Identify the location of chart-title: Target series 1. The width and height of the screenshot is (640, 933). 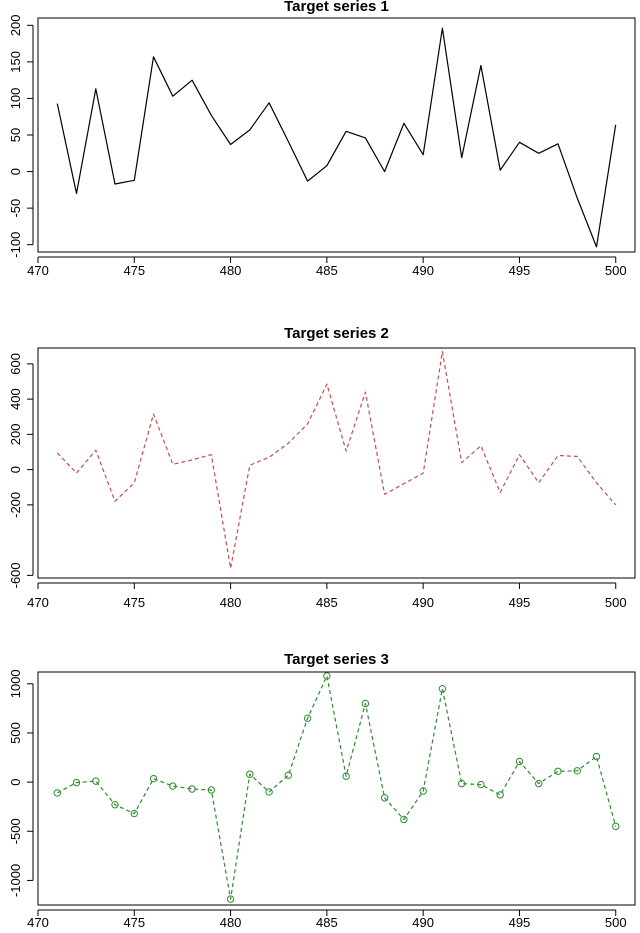
(336, 7).